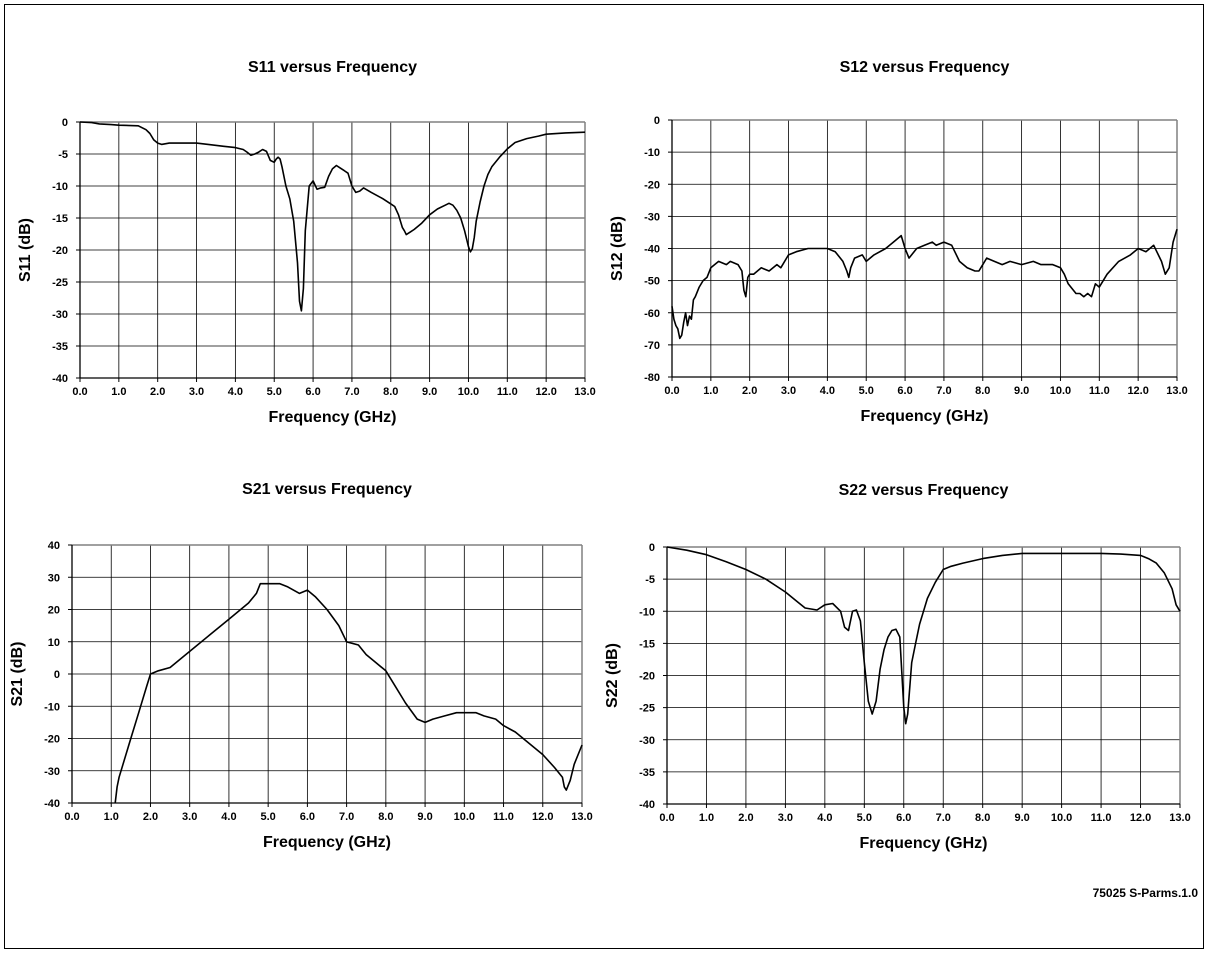 The width and height of the screenshot is (1212, 956). What do you see at coordinates (652, 282) in the screenshot?
I see `y-tick-label: -50` at bounding box center [652, 282].